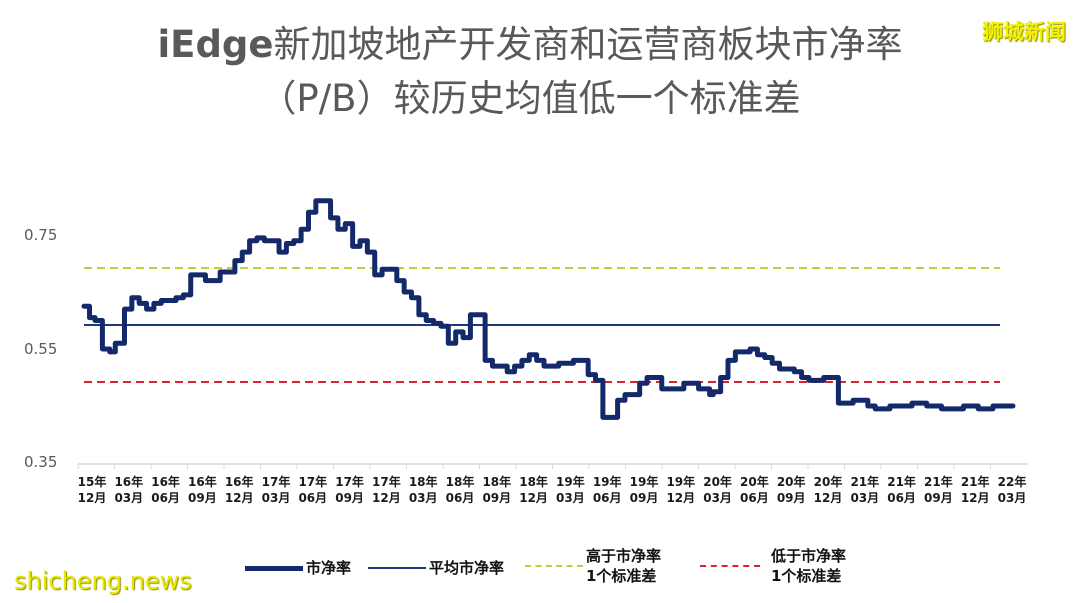  I want to click on x-label: 17年 06月, so click(313, 490).